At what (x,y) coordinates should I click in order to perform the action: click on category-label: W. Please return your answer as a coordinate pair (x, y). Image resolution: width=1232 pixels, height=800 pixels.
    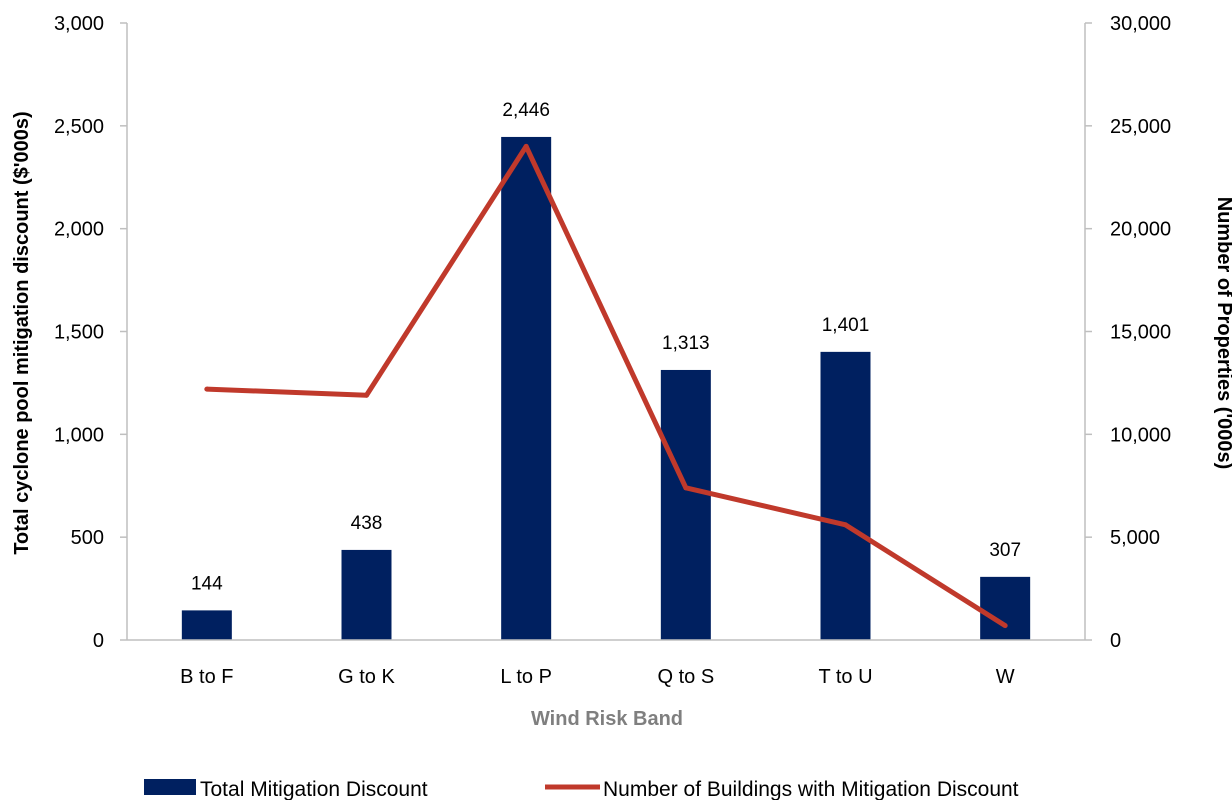
    Looking at the image, I should click on (1005, 677).